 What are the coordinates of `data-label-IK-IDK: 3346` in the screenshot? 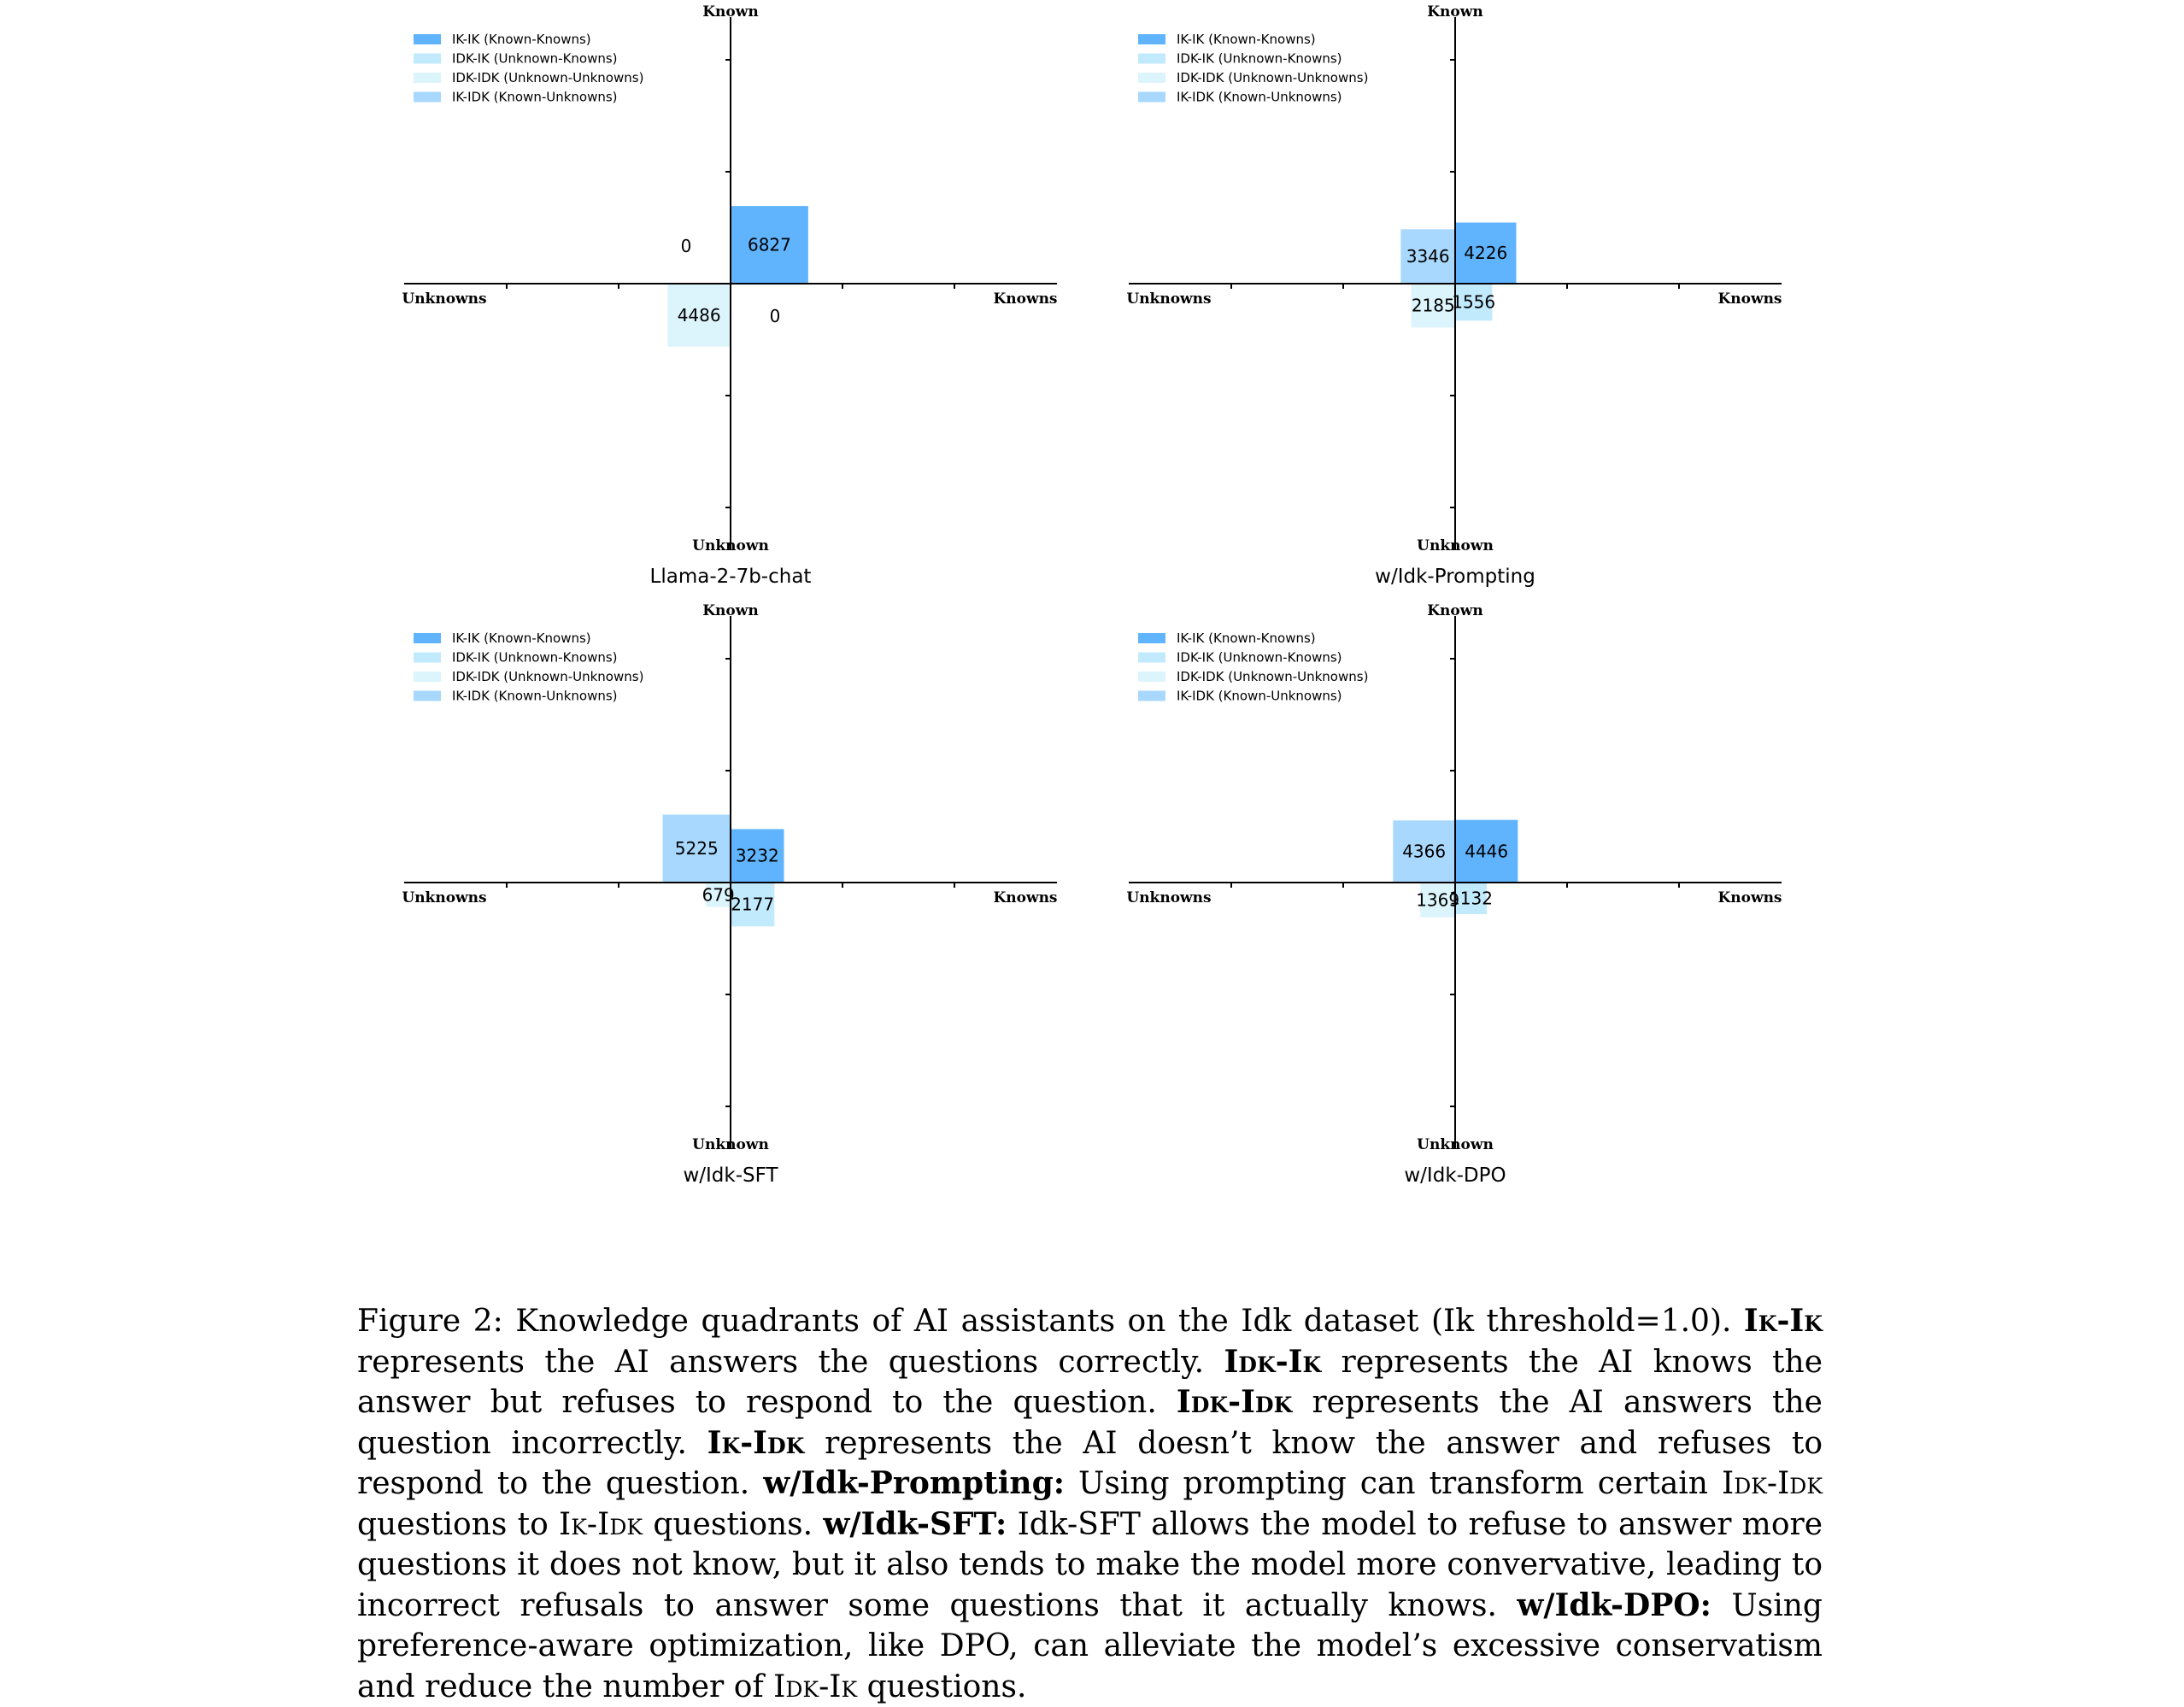 It's located at (1428, 256).